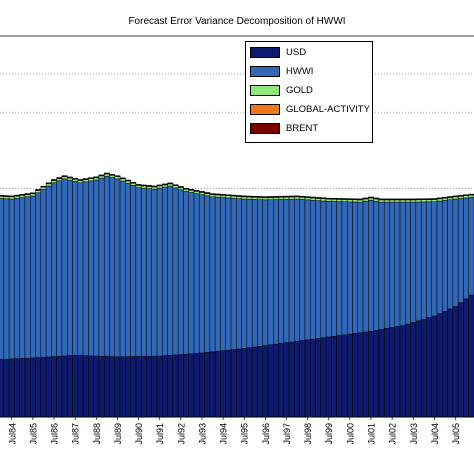 Image resolution: width=474 pixels, height=474 pixels. I want to click on legend-swatch-global-activity, so click(265, 109).